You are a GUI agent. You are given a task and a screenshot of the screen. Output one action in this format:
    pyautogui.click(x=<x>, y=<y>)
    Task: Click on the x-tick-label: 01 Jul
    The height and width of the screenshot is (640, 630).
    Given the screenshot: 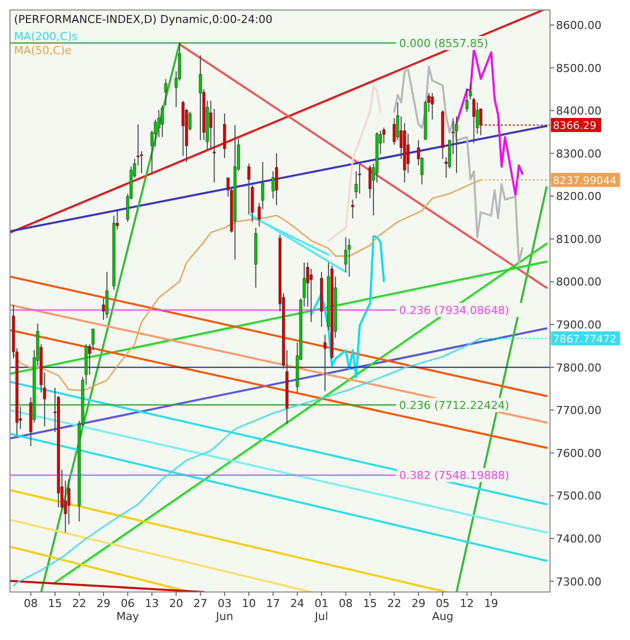 What is the action you would take?
    pyautogui.click(x=321, y=610)
    